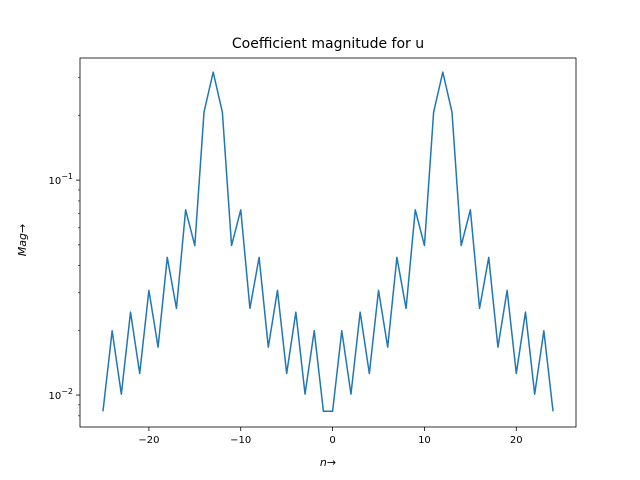 The height and width of the screenshot is (480, 640). I want to click on x-axis-label: n→, so click(328, 462).